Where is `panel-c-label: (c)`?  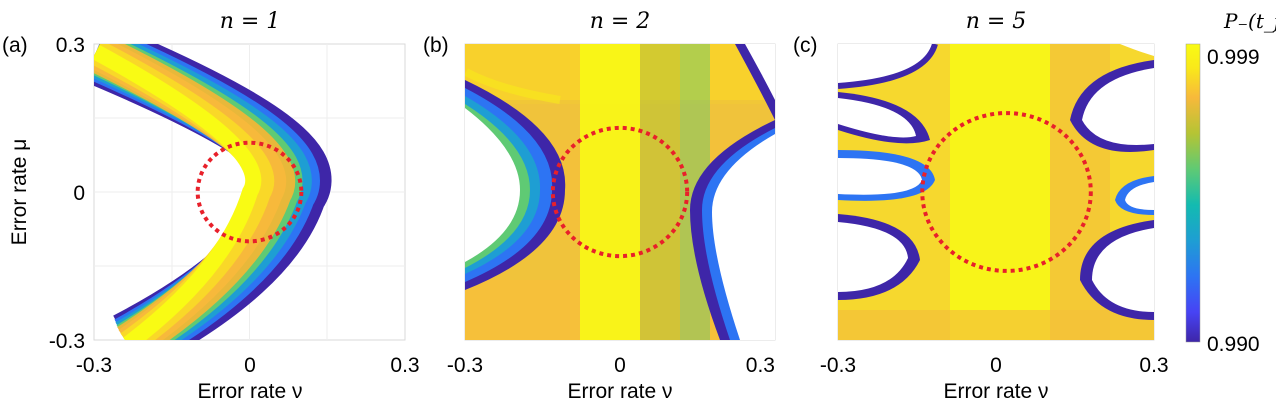
panel-c-label: (c) is located at coordinates (805, 45).